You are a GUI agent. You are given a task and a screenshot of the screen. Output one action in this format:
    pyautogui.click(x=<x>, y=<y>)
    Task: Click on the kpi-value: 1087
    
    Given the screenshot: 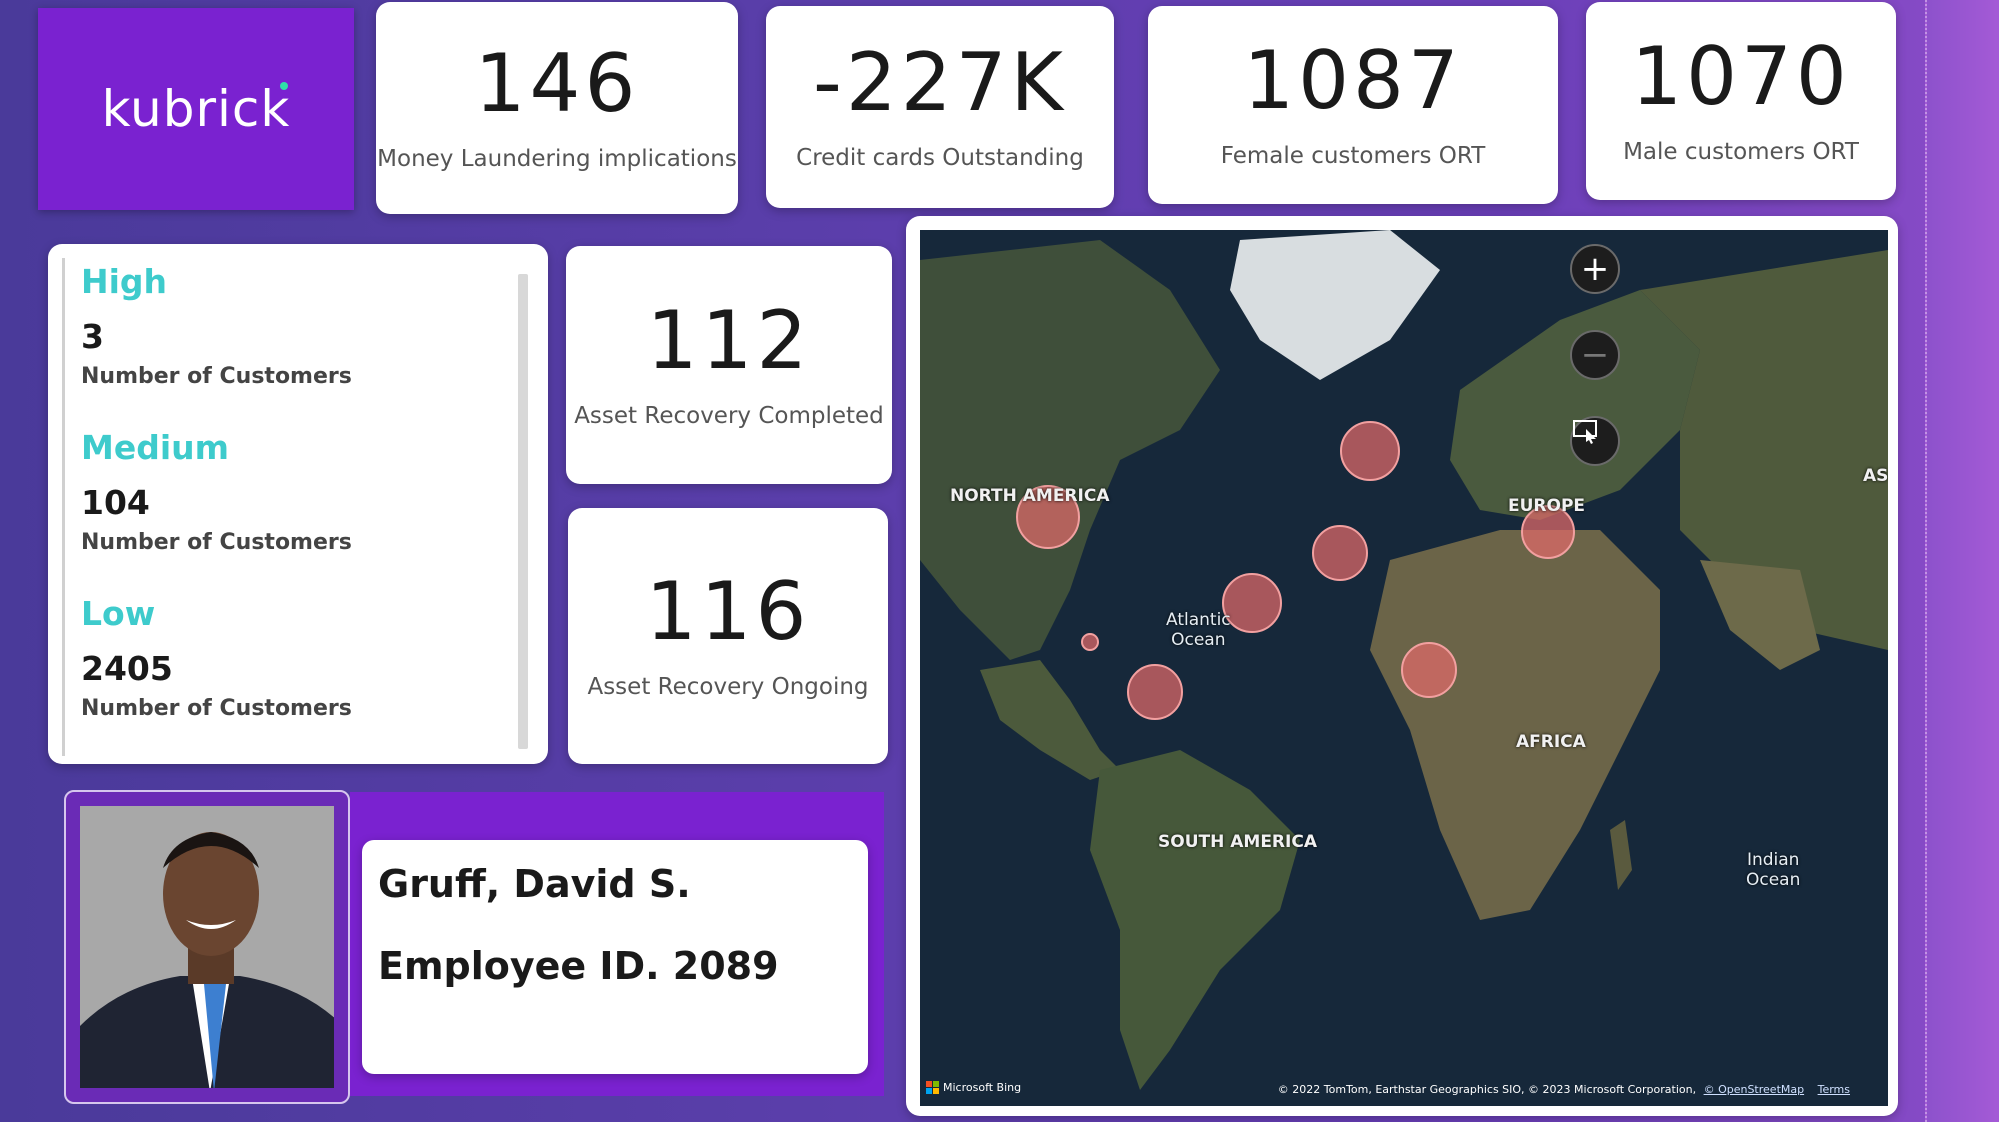 What is the action you would take?
    pyautogui.click(x=1353, y=80)
    